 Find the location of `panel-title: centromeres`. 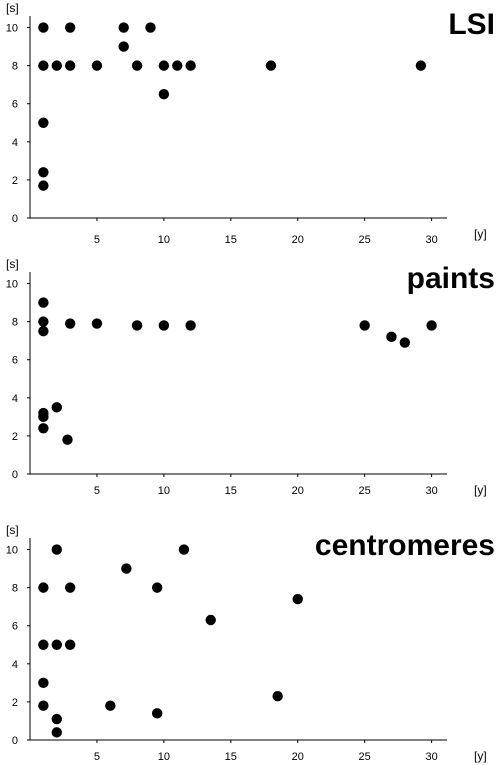

panel-title: centromeres is located at coordinates (405, 545).